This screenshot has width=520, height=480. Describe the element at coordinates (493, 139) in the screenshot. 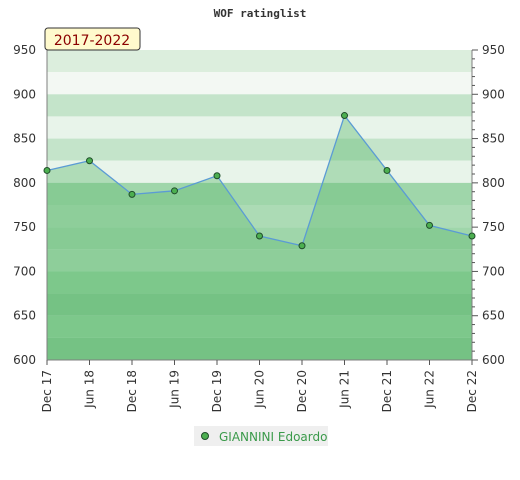

I see `y-right-tick-label: 850` at that location.